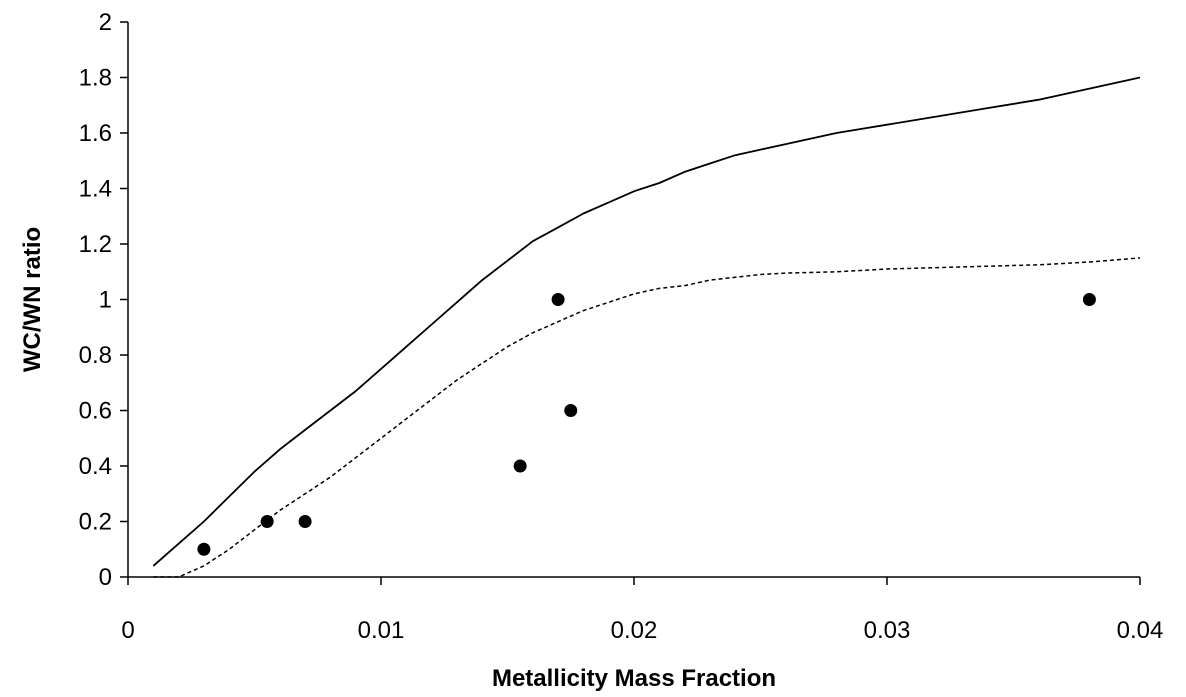 This screenshot has height=697, width=1186. What do you see at coordinates (381, 630) in the screenshot?
I see `x-tick-label: 0.01` at bounding box center [381, 630].